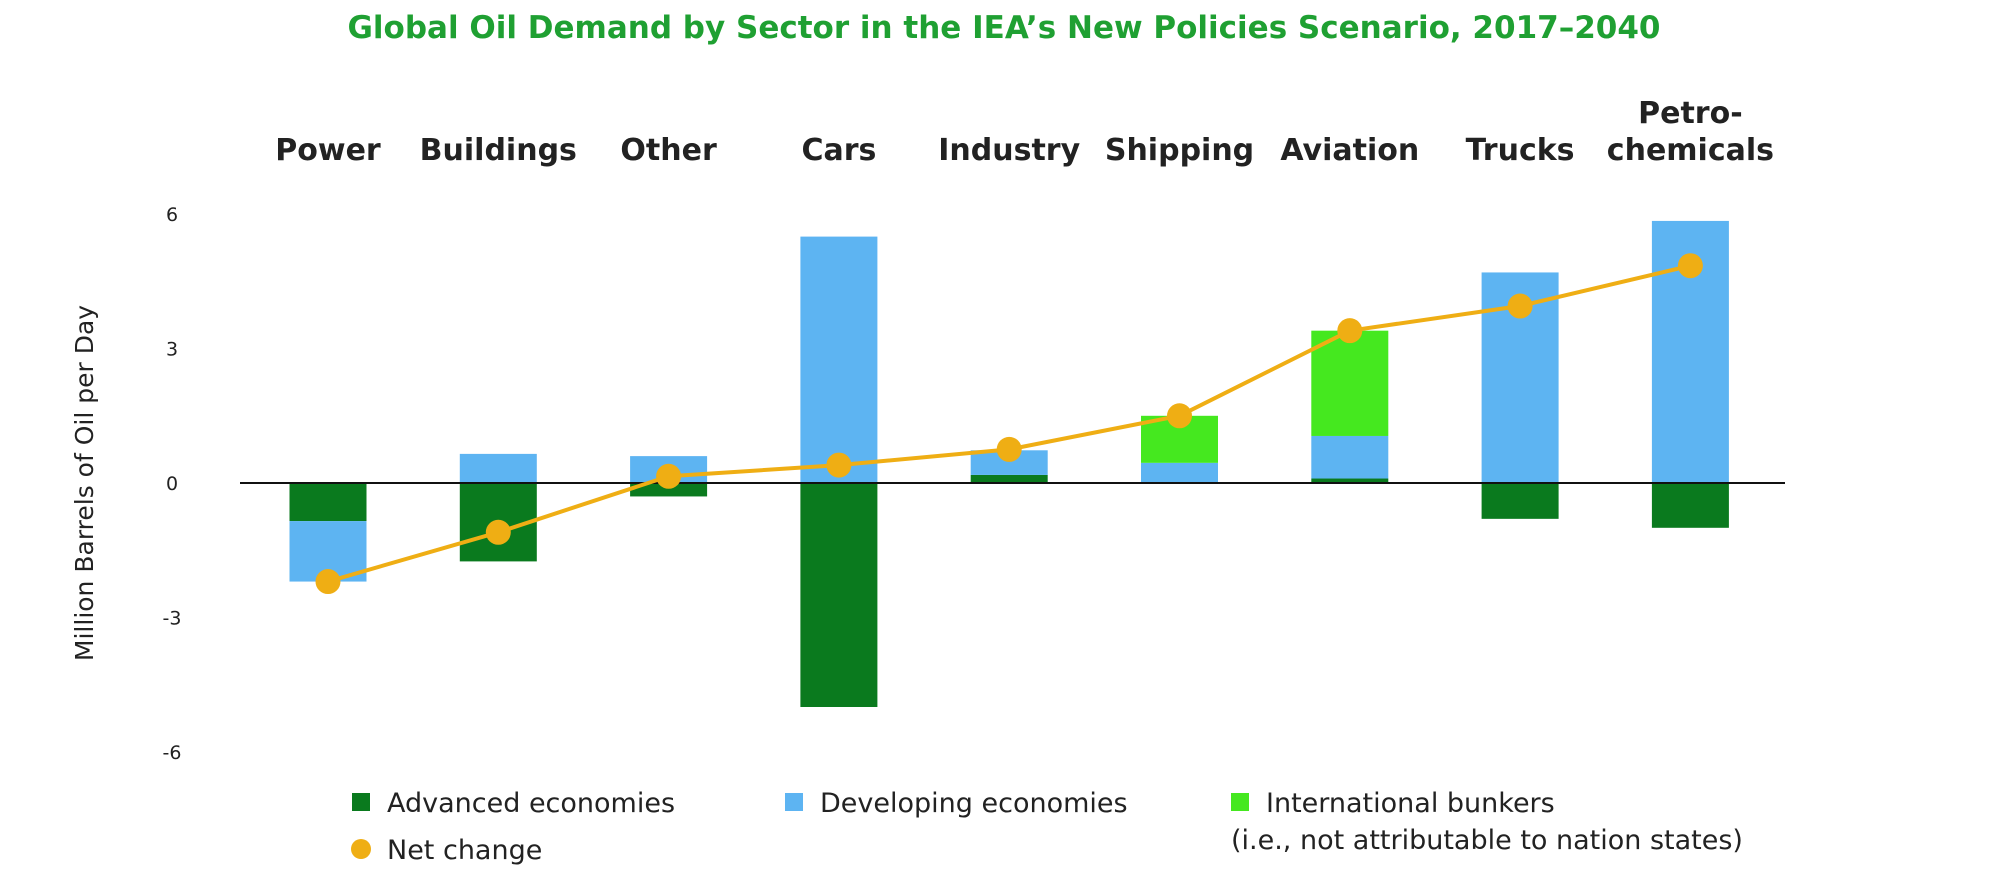  What do you see at coordinates (1520, 150) in the screenshot?
I see `category-label: Trucks` at bounding box center [1520, 150].